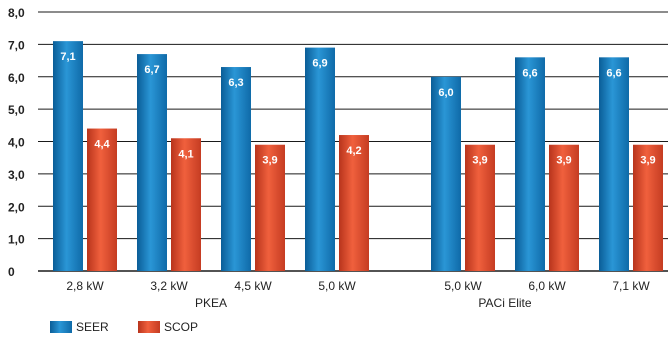 Image resolution: width=670 pixels, height=343 pixels. What do you see at coordinates (211, 303) in the screenshot?
I see `group-label: PKEA` at bounding box center [211, 303].